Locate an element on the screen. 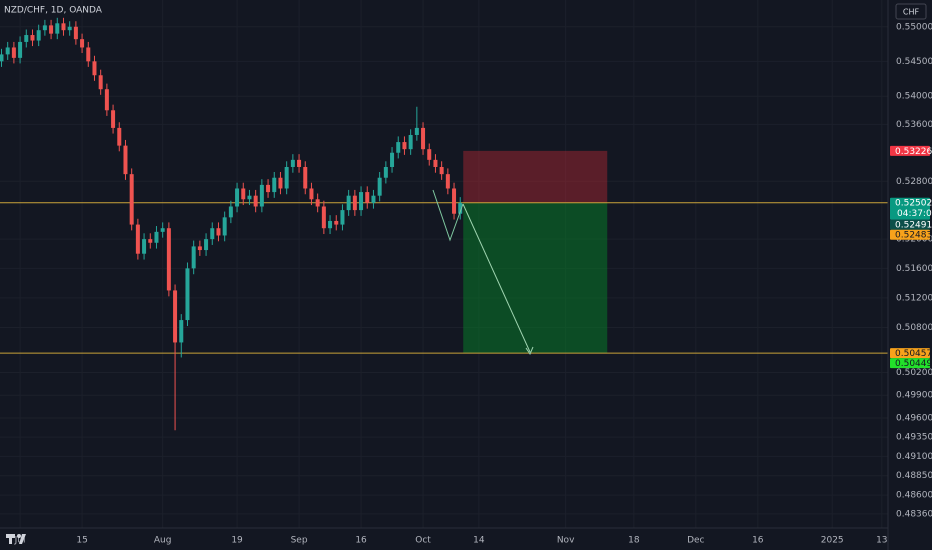 This screenshot has height=550, width=932. x-tick-label: Oct is located at coordinates (423, 541).